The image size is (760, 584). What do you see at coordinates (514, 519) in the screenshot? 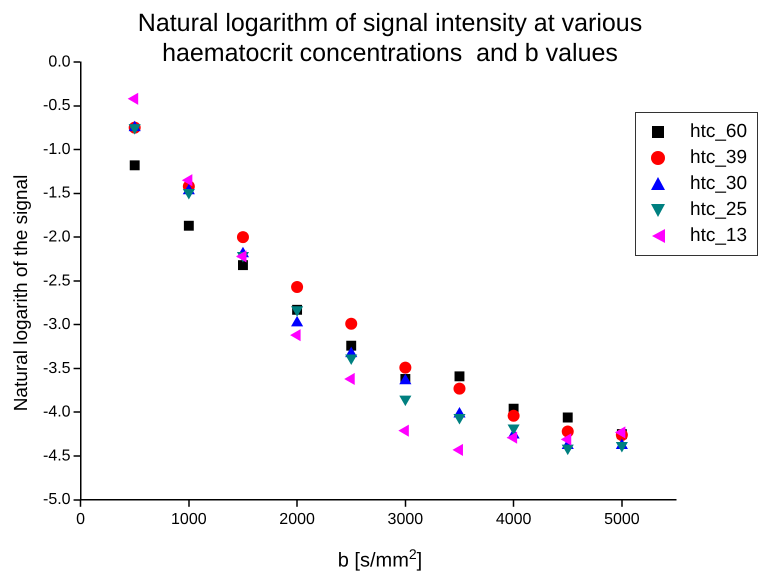
I see `x-tick-label: 4000` at bounding box center [514, 519].